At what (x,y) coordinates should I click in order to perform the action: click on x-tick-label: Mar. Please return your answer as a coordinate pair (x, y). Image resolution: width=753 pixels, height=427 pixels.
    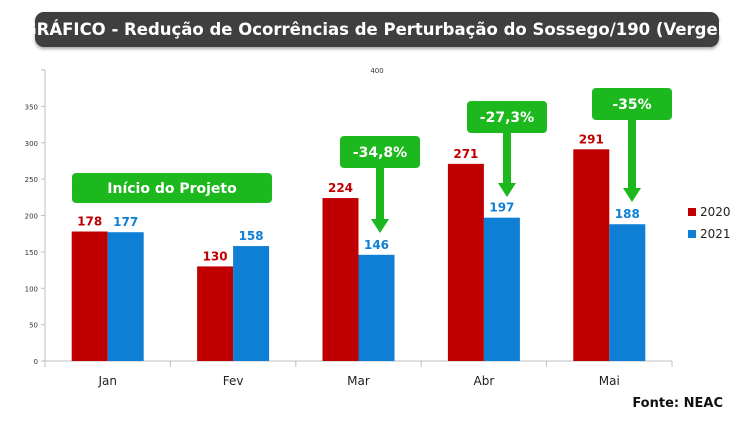
    Looking at the image, I should click on (358, 381).